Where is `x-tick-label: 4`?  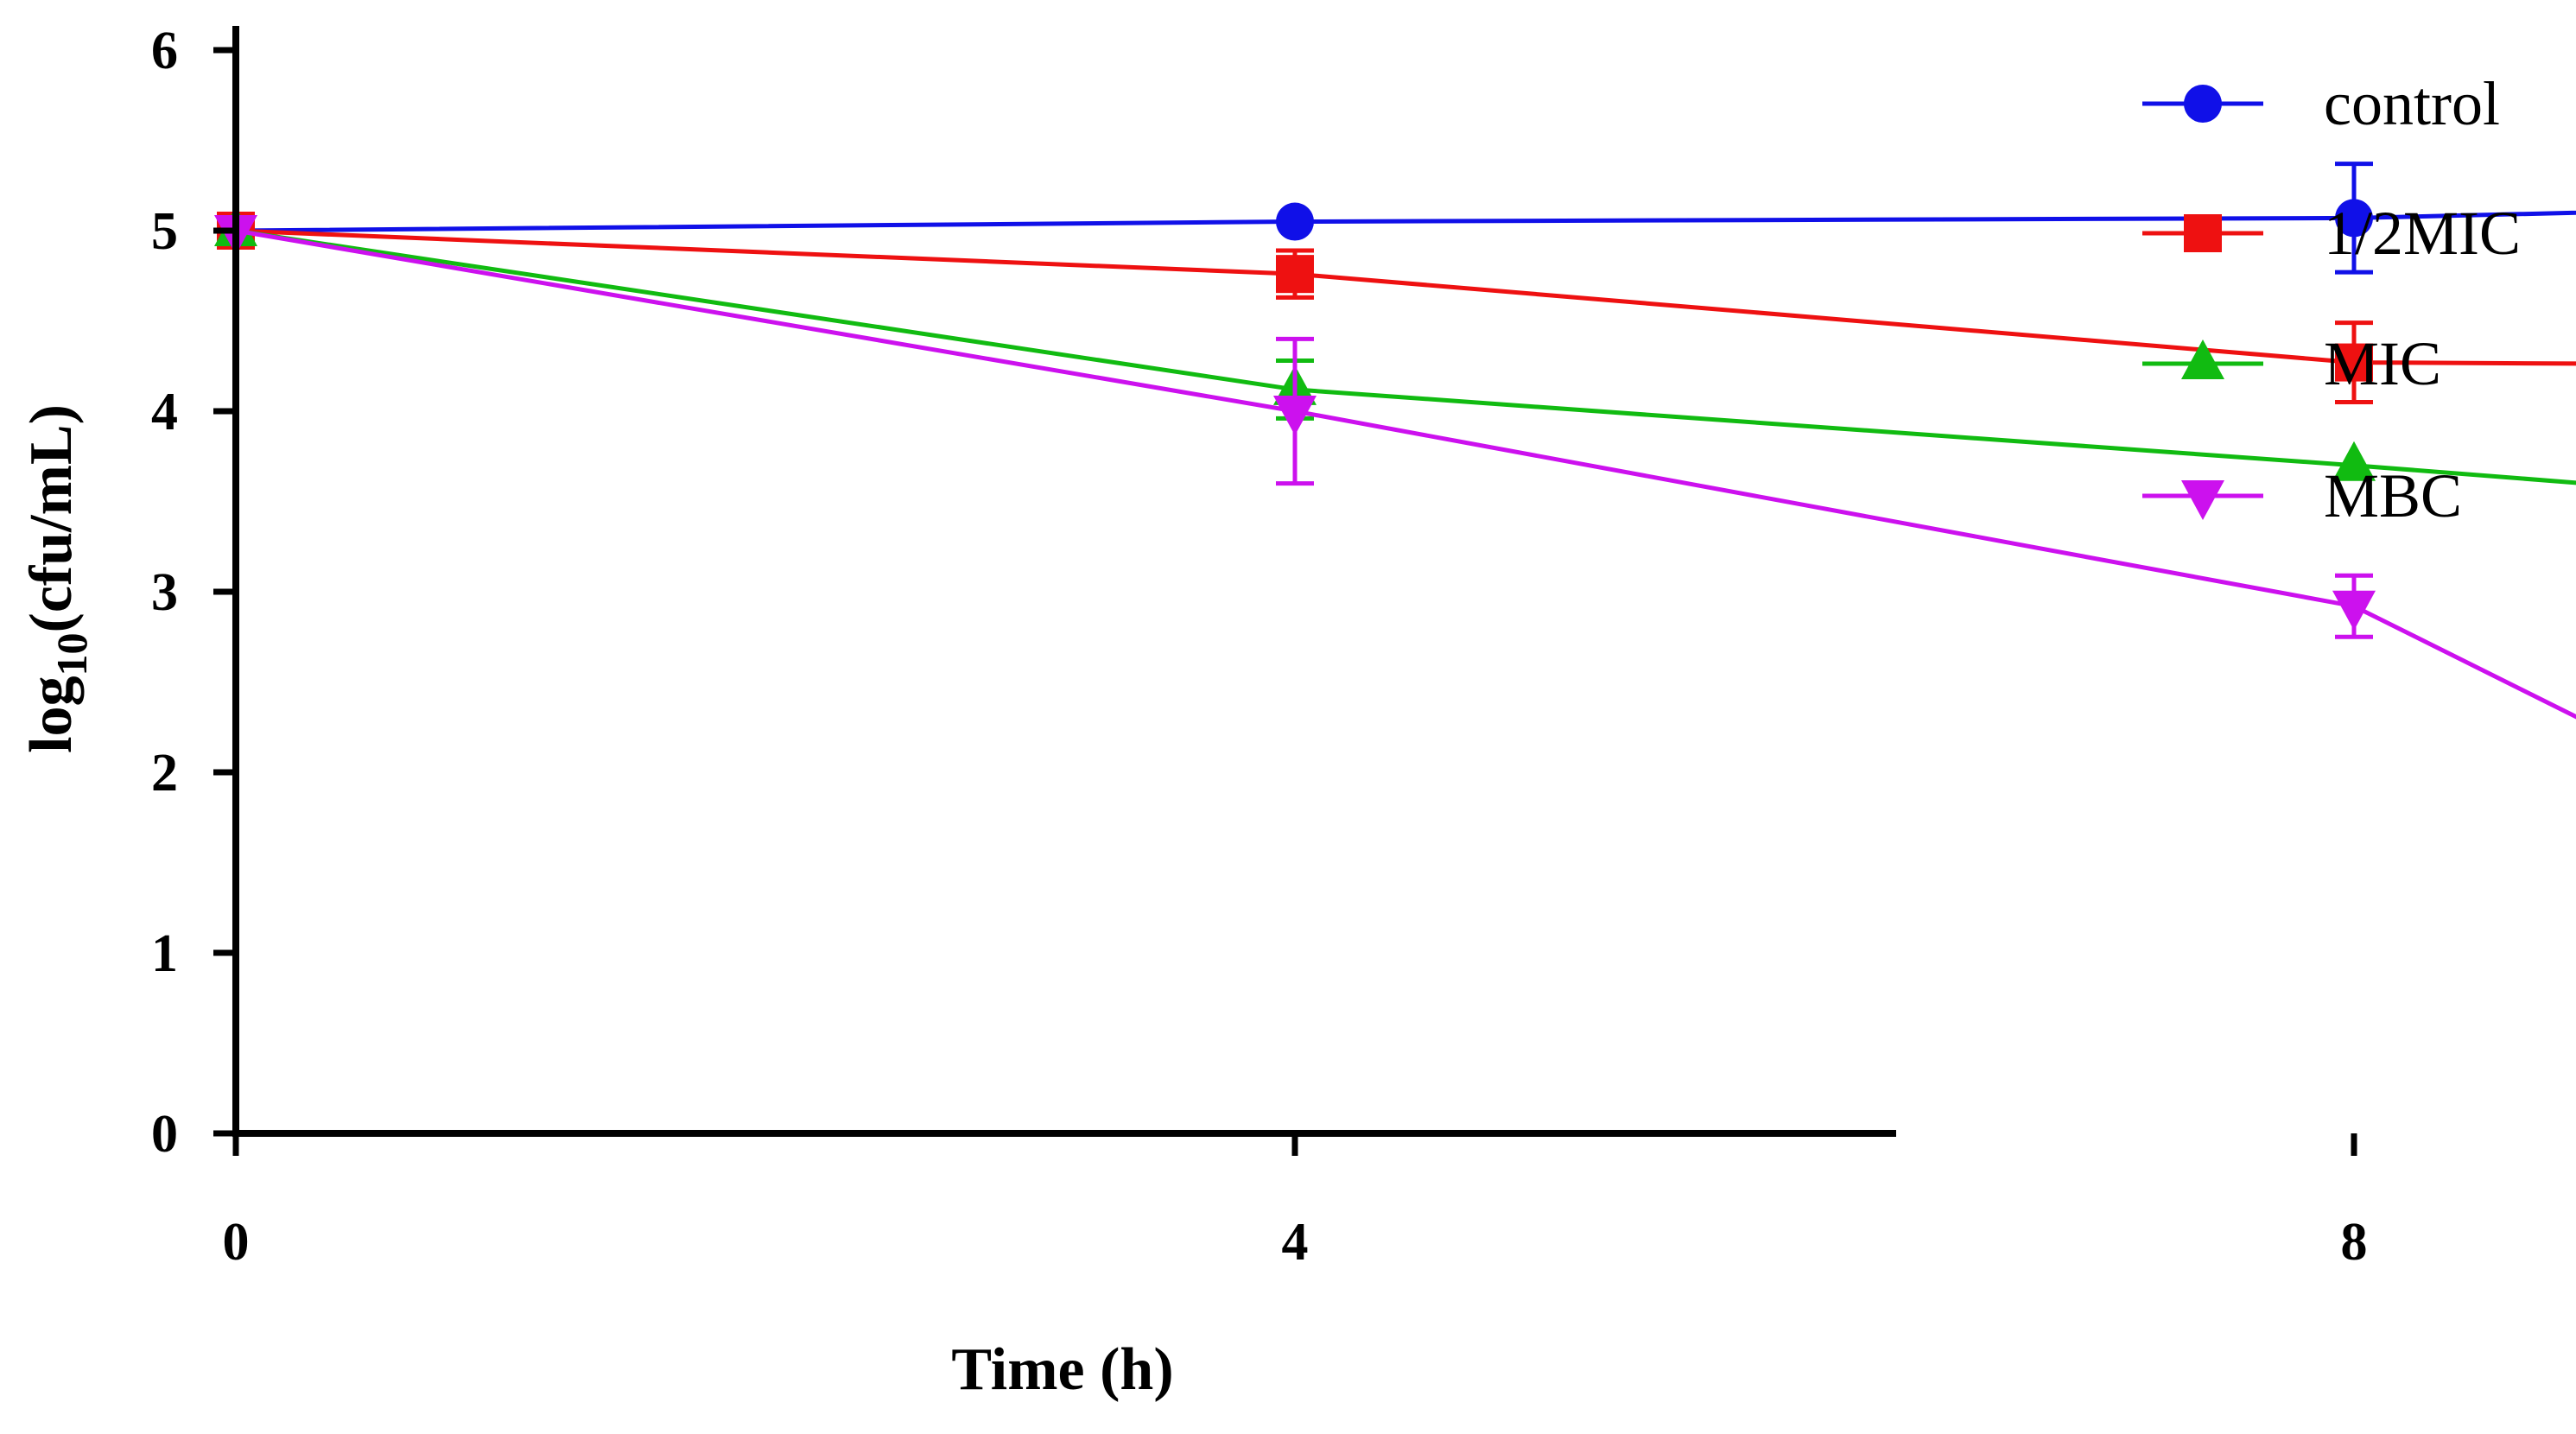 x-tick-label: 4 is located at coordinates (1295, 1242).